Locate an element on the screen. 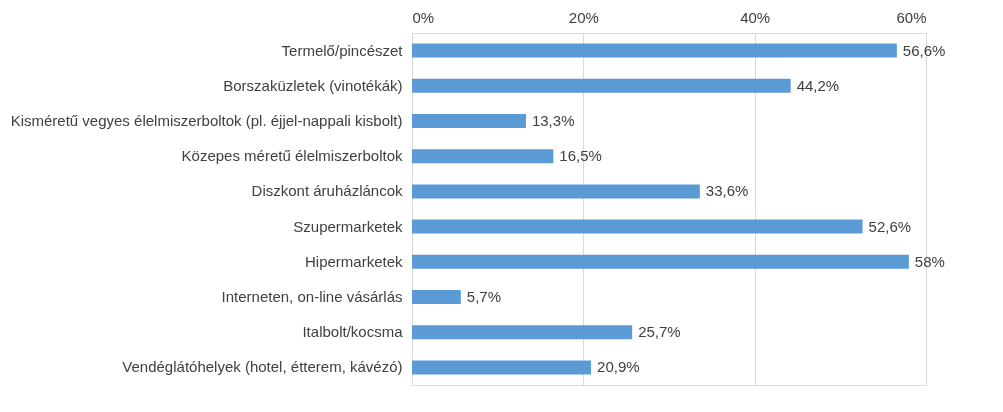 The height and width of the screenshot is (412, 1003). data-label: 13,3% is located at coordinates (553, 120).